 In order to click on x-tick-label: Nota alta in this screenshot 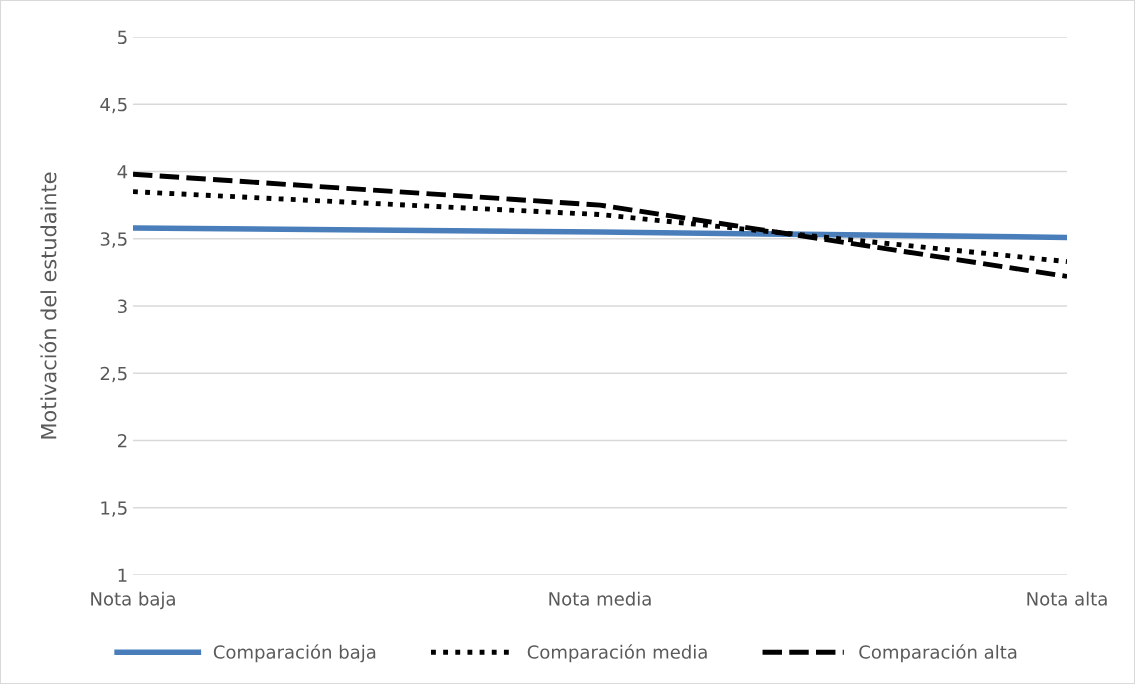, I will do `click(1067, 598)`.